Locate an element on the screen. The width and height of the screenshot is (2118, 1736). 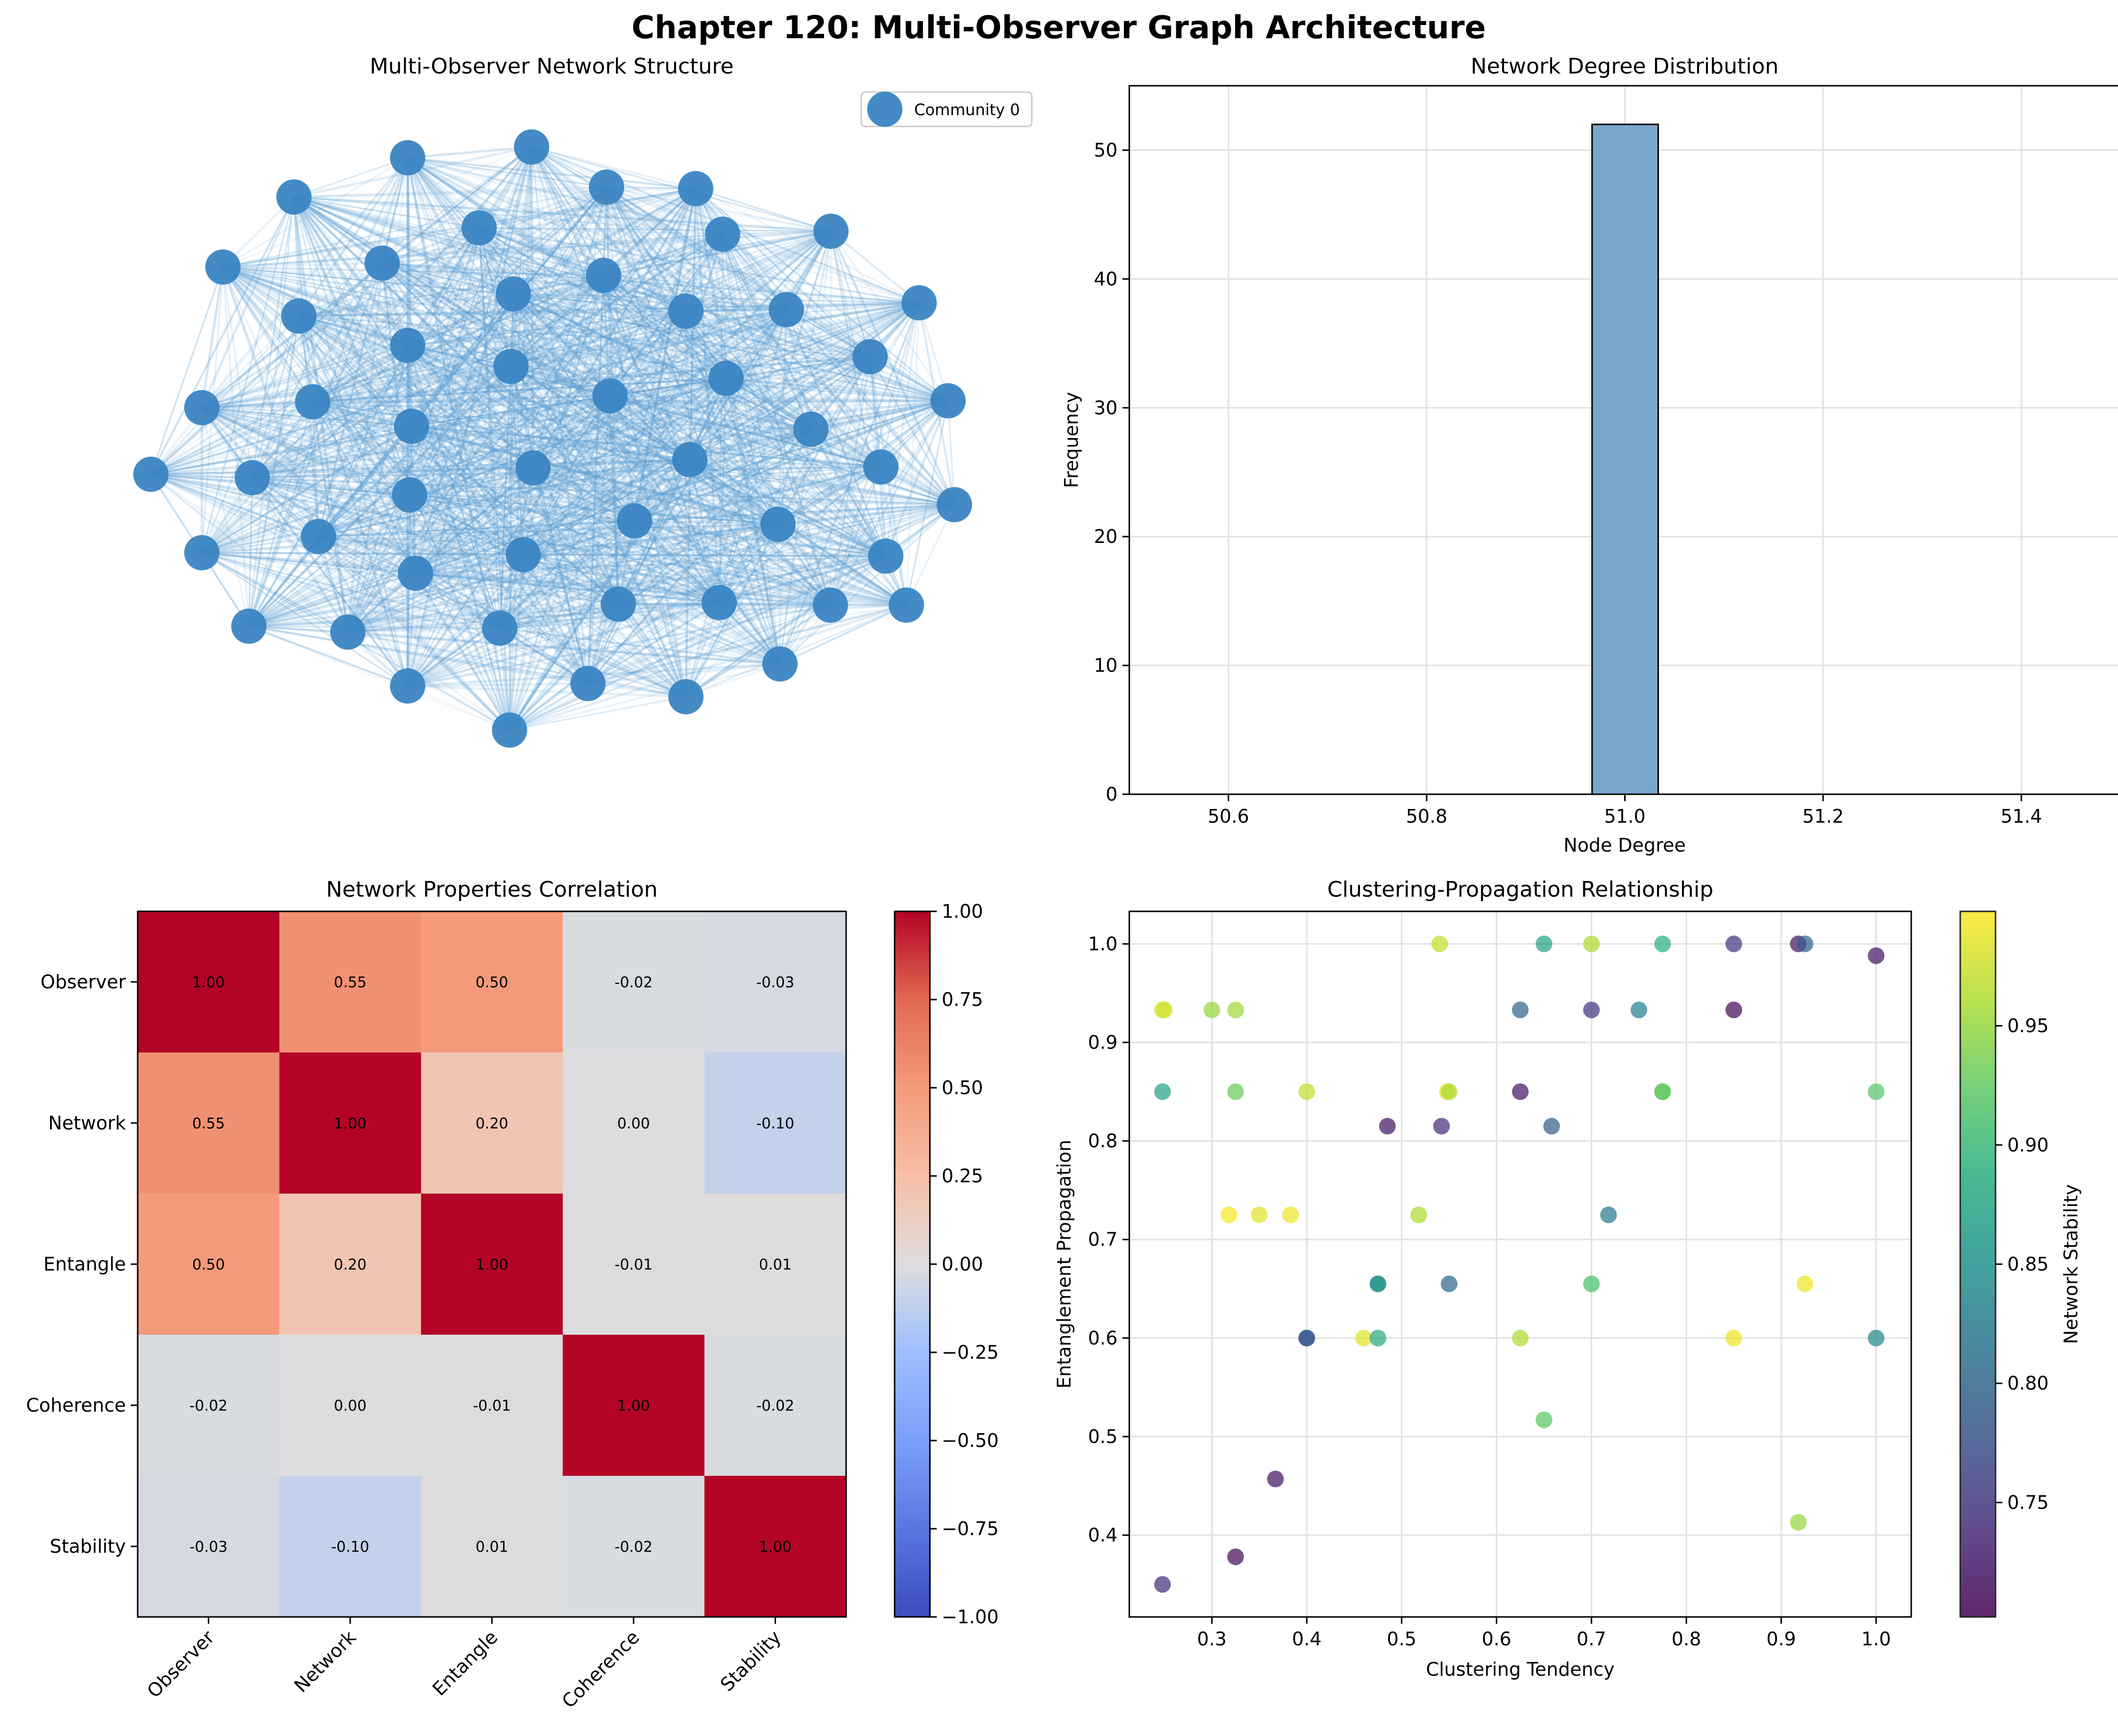
scatter-colorbar-tick-label: 0.90 is located at coordinates (2028, 1145).